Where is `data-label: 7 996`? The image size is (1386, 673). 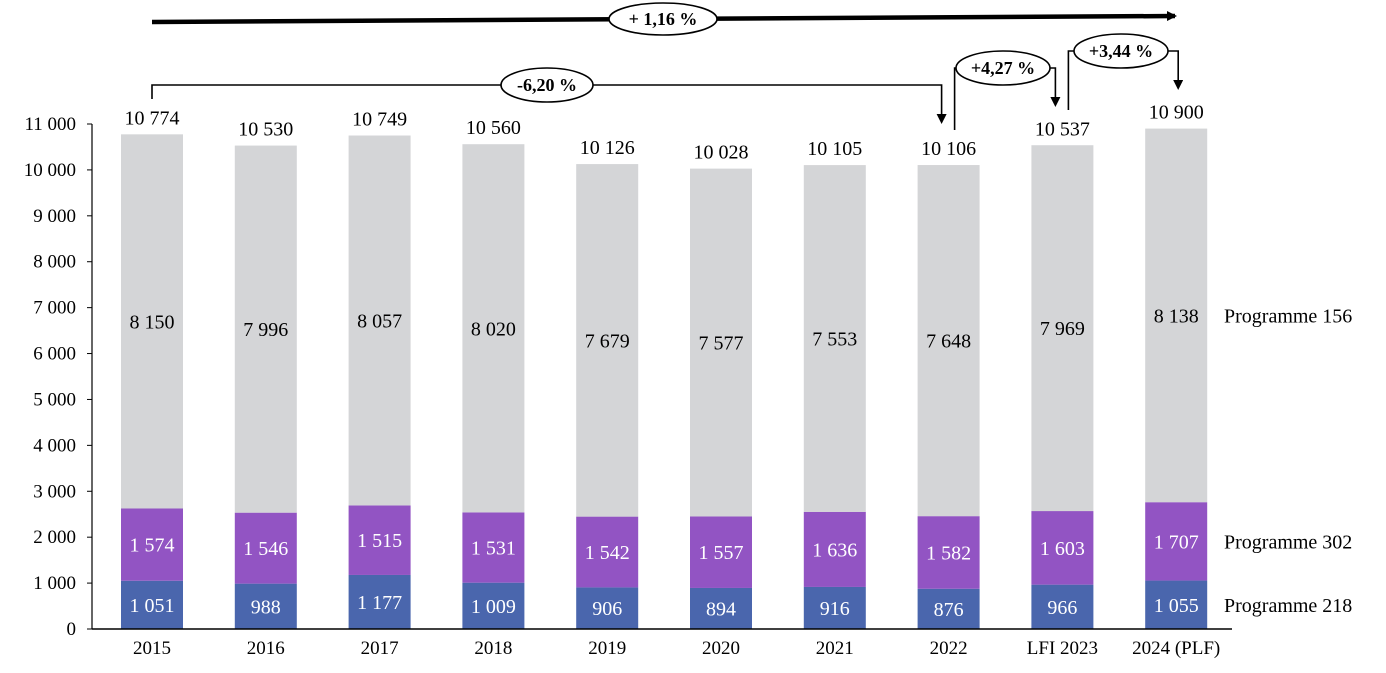 data-label: 7 996 is located at coordinates (265, 330).